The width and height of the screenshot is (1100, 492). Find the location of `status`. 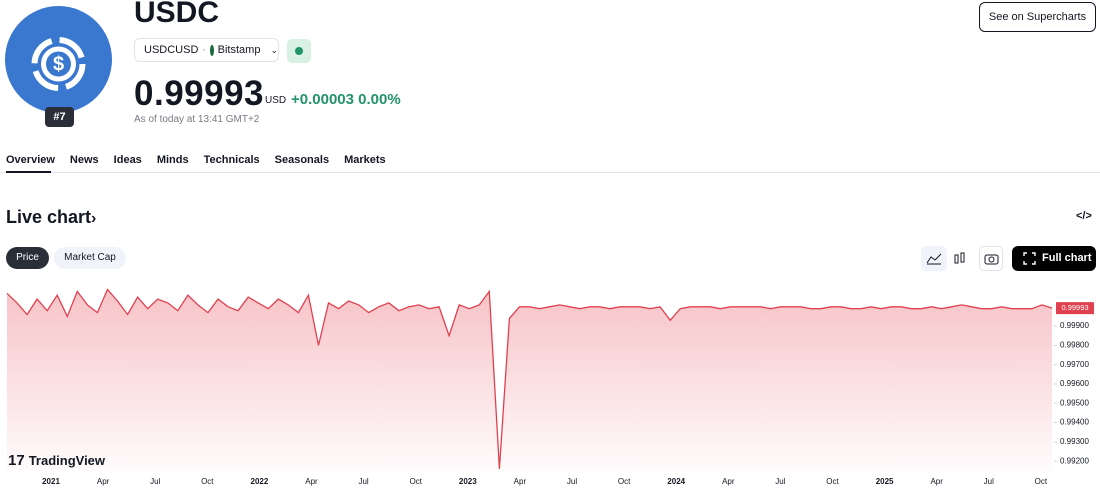

status is located at coordinates (299, 51).